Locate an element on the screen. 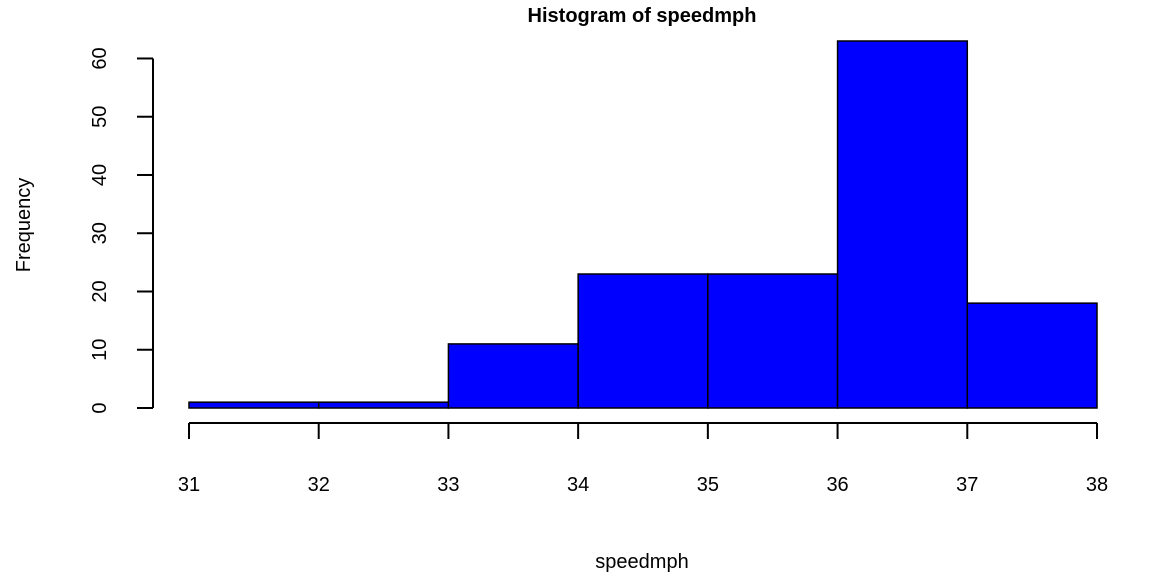  y-axis-title: Frequency is located at coordinates (24, 225).